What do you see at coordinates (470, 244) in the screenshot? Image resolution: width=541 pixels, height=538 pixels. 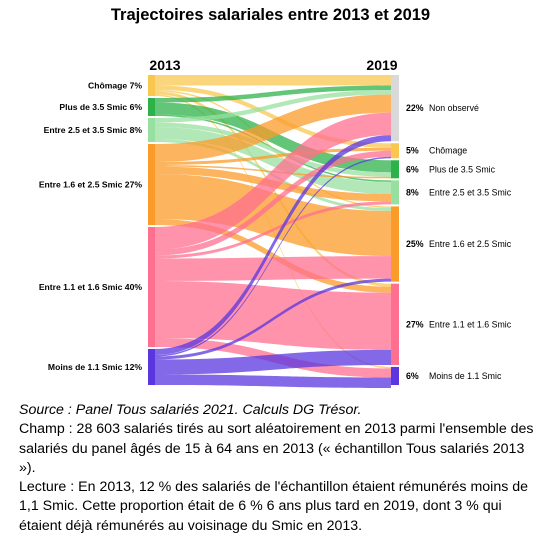 I see `target-name-e16_25_19: Entre 1.6 et 2.5 Smic` at bounding box center [470, 244].